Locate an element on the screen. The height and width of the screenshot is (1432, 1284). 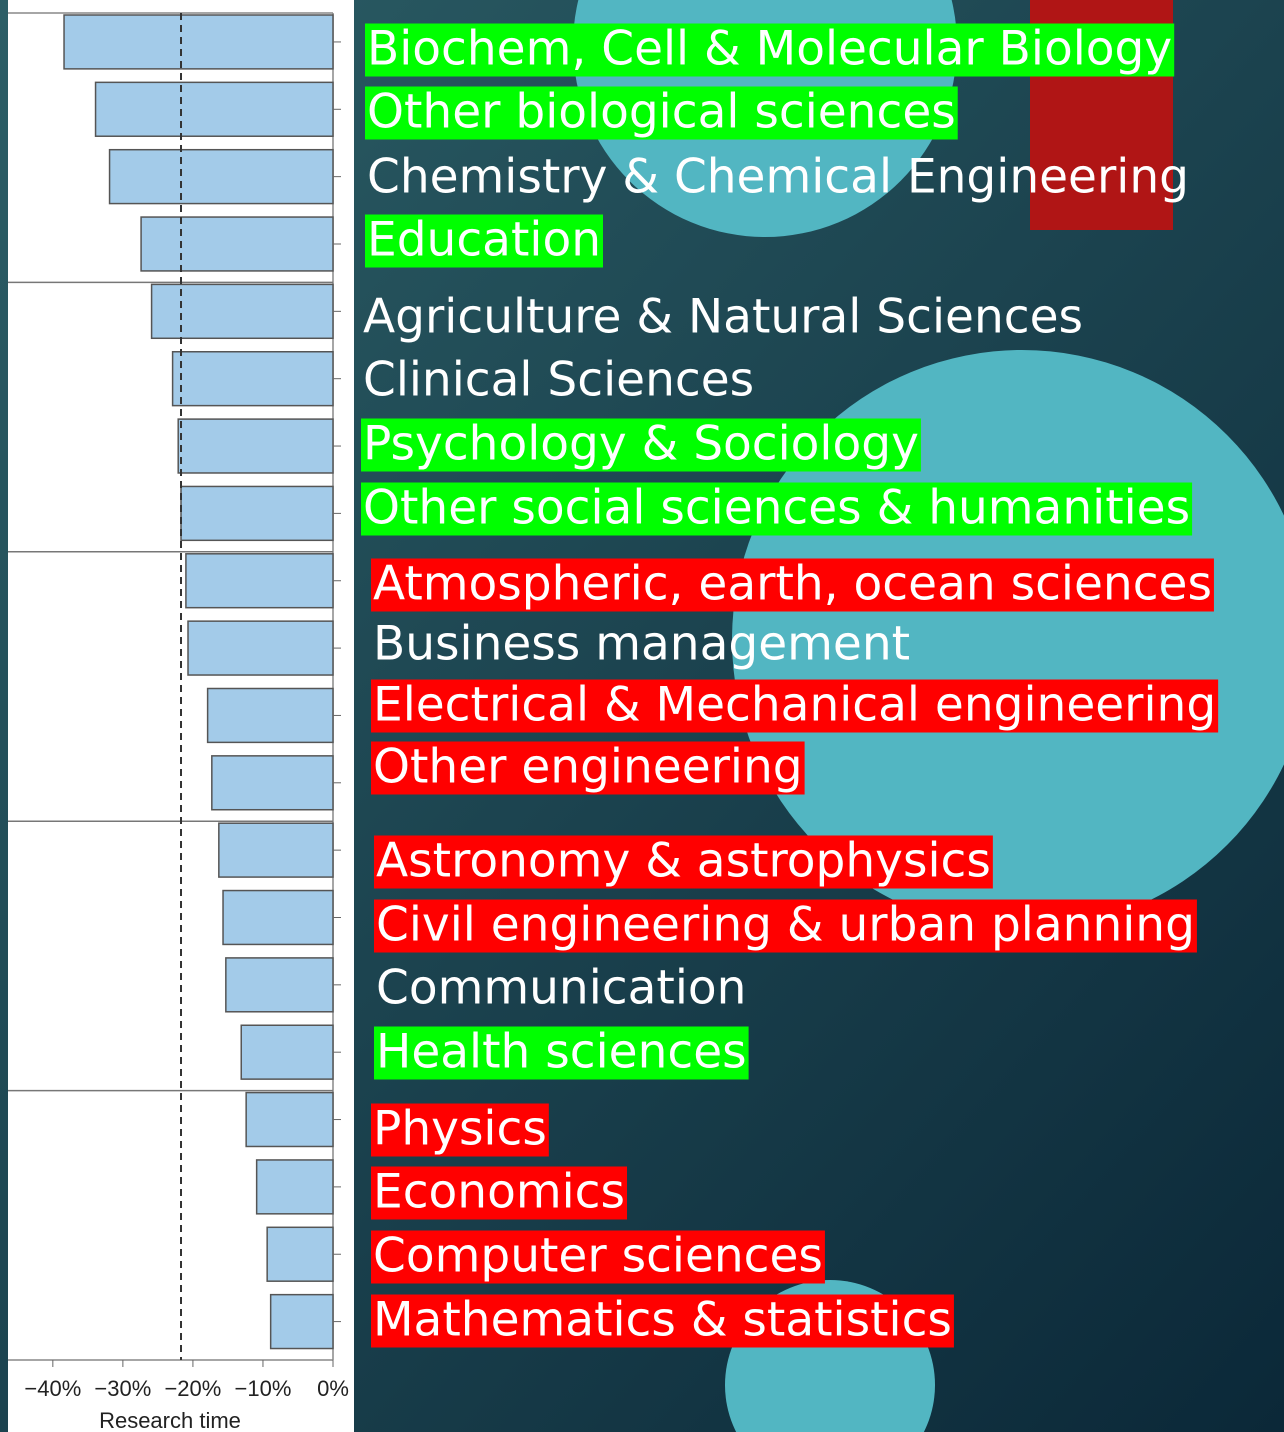
category-label: Education is located at coordinates (484, 240).